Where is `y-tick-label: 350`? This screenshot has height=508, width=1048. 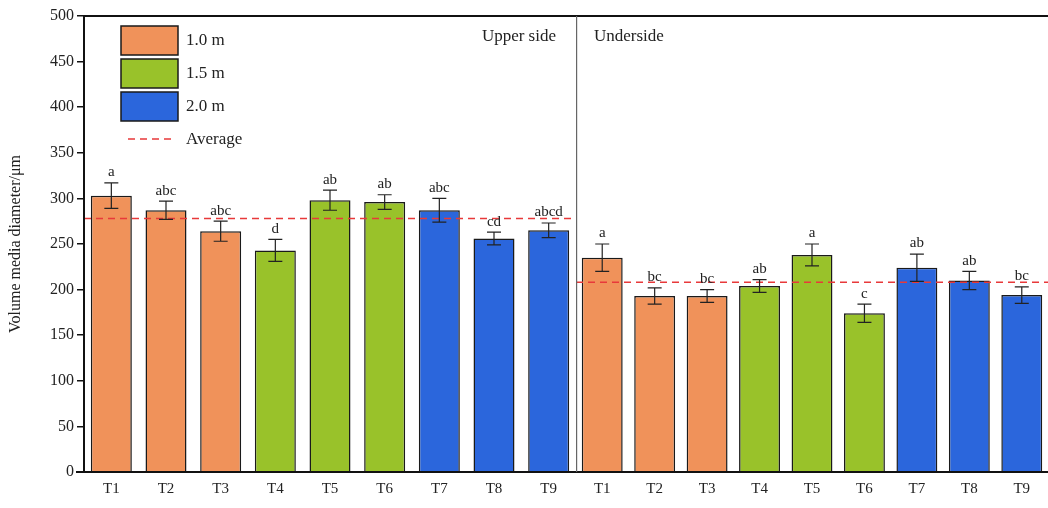
y-tick-label: 350 is located at coordinates (62, 151).